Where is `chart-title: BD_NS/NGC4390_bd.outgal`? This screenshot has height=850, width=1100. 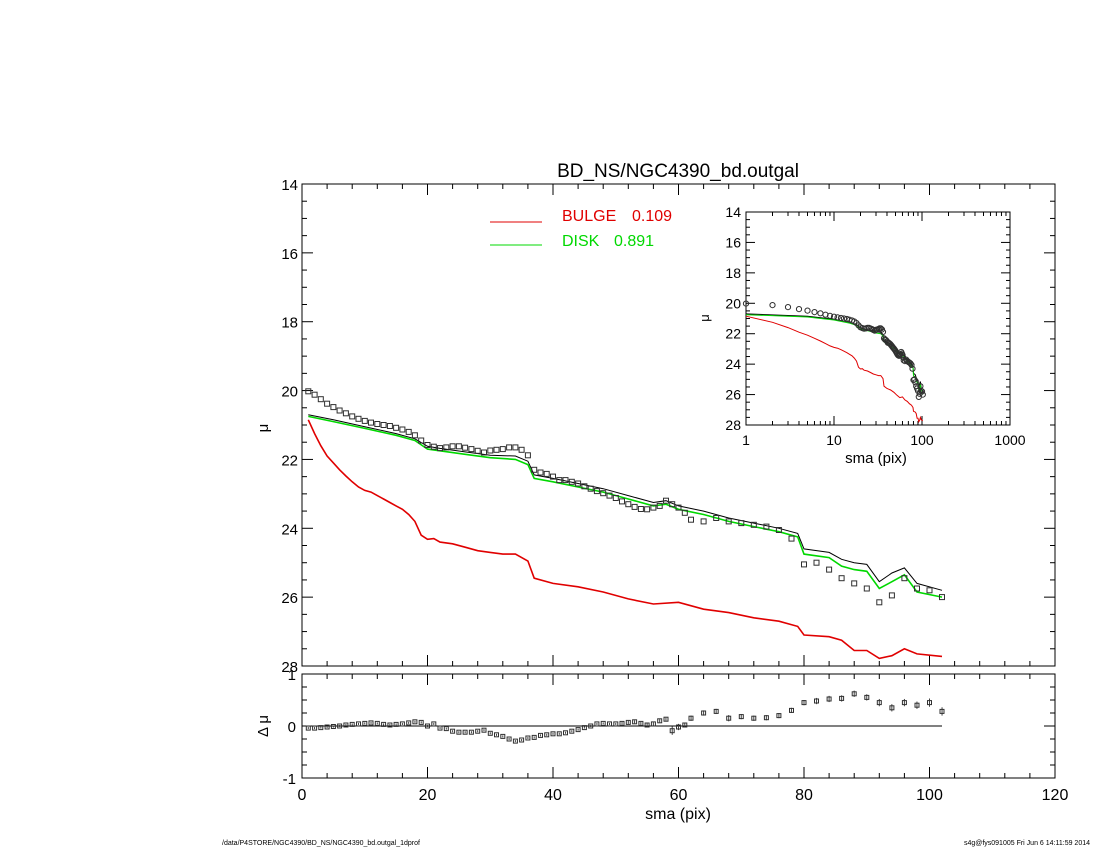
chart-title: BD_NS/NGC4390_bd.outgal is located at coordinates (678, 171).